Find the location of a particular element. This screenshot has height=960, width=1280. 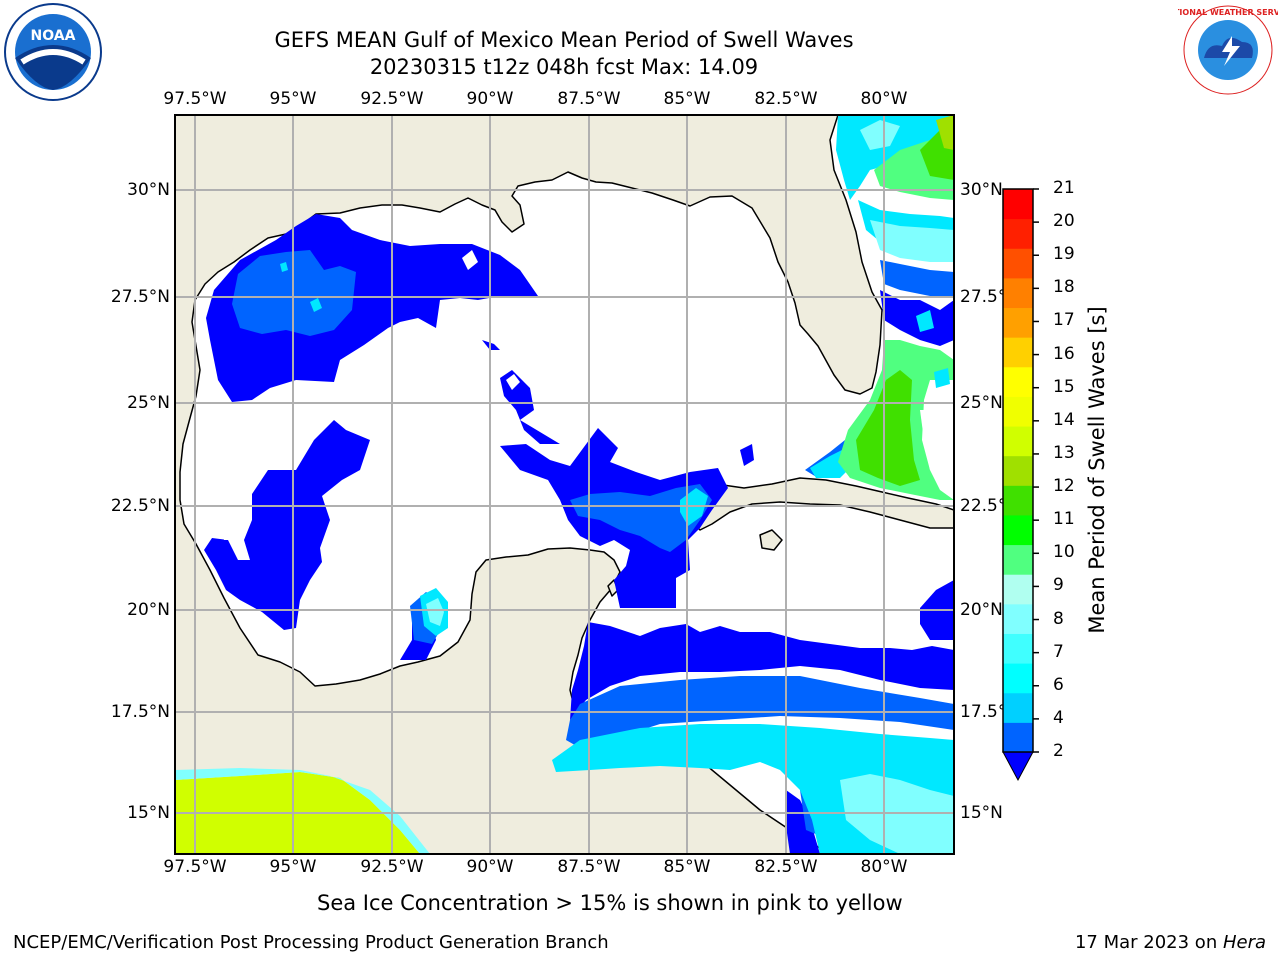

lon-label-bottom: 90°W is located at coordinates (490, 867).